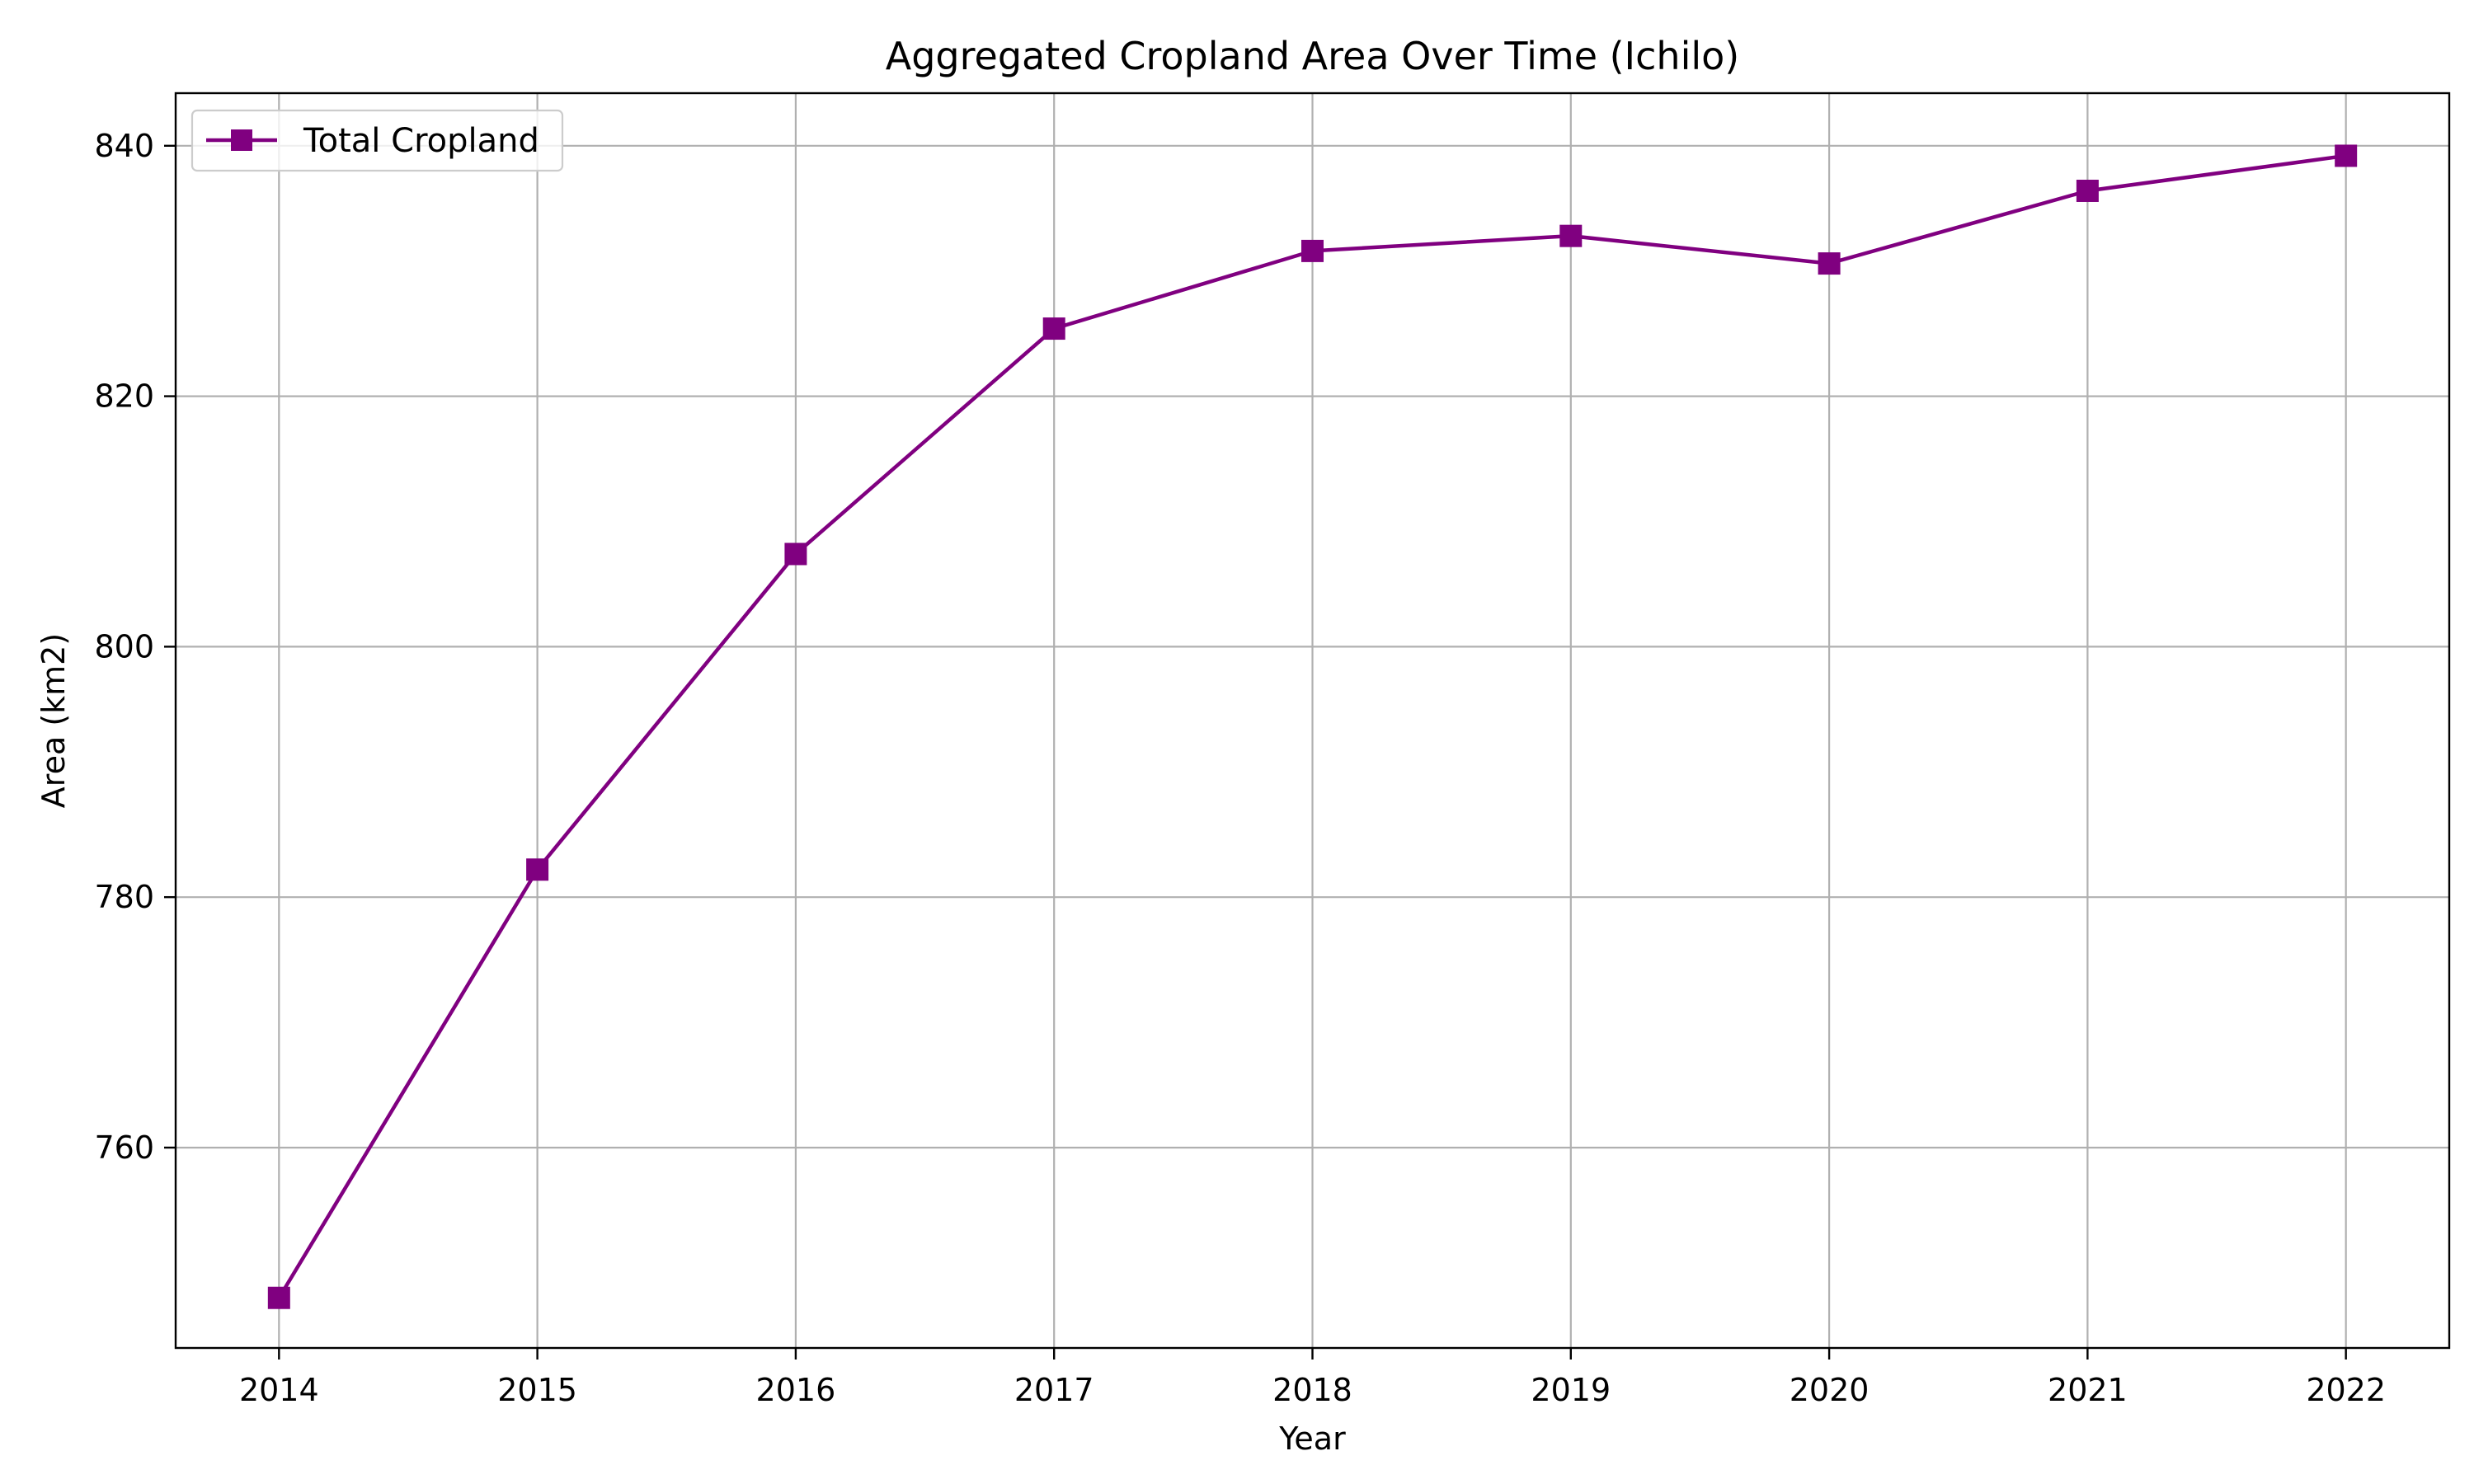 This screenshot has height=1484, width=2474. I want to click on x-tick-label: 2015, so click(537, 1390).